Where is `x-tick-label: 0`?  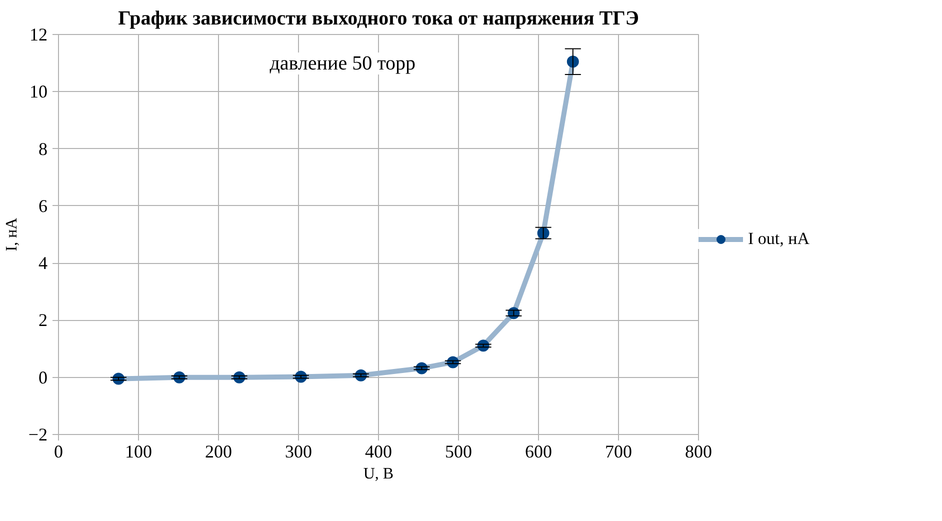 x-tick-label: 0 is located at coordinates (58, 452).